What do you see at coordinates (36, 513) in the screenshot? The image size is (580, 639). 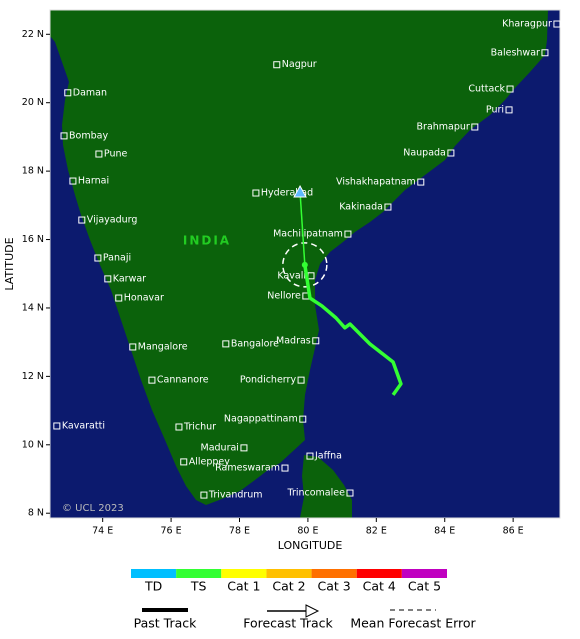 I see `y-tick-label: 8 N` at bounding box center [36, 513].